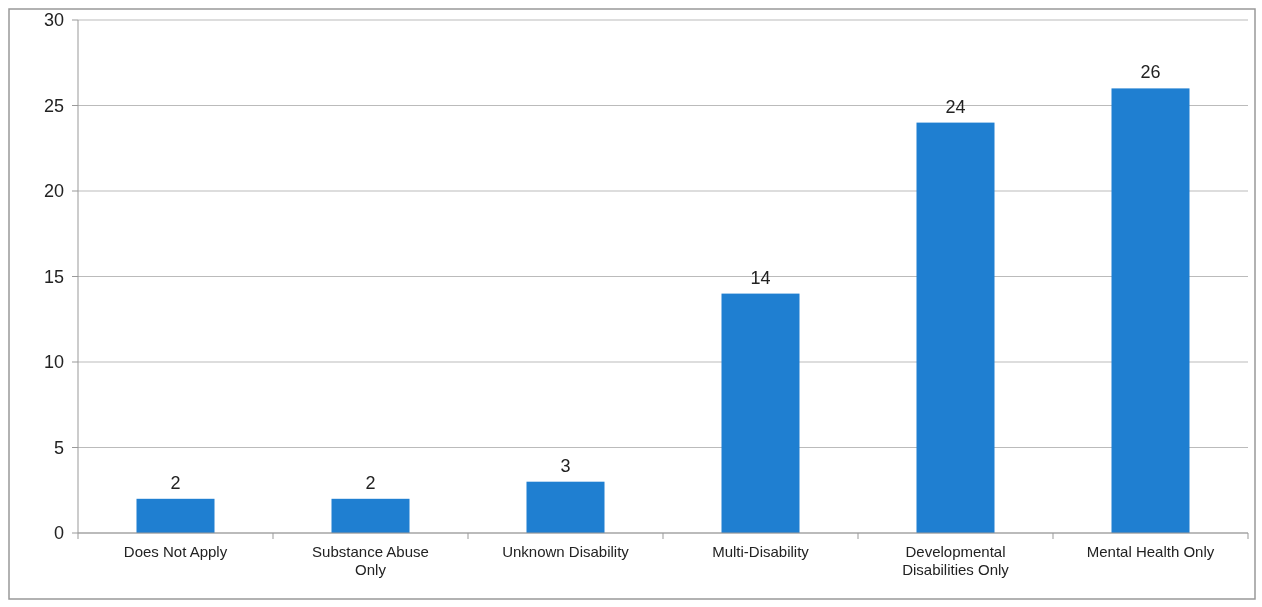 The image size is (1262, 607). Describe the element at coordinates (58, 533) in the screenshot. I see `y-tick-label: 0` at that location.